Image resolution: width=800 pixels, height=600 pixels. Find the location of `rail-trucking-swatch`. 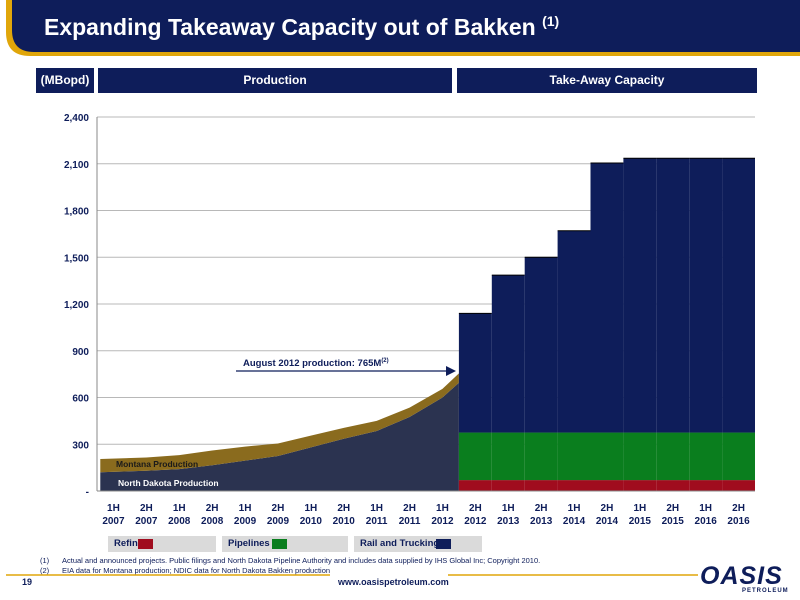

rail-trucking-swatch is located at coordinates (443, 544).